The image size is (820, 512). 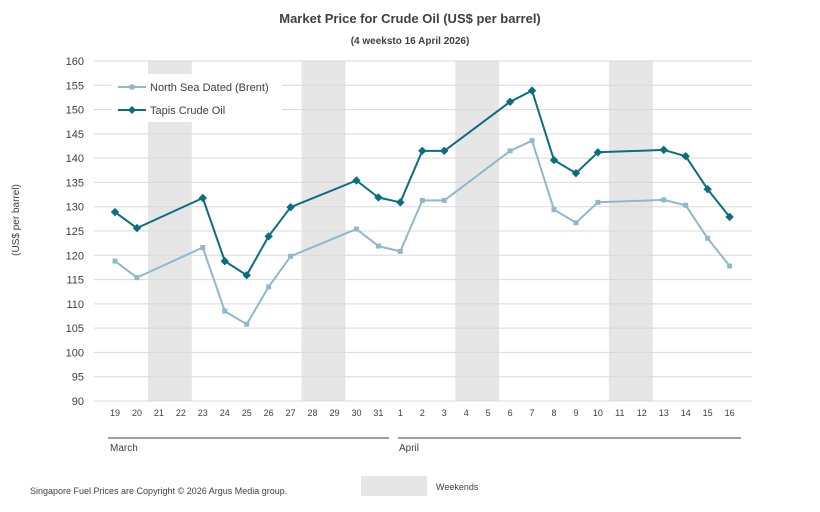 What do you see at coordinates (466, 413) in the screenshot?
I see `x-tick-label: 4` at bounding box center [466, 413].